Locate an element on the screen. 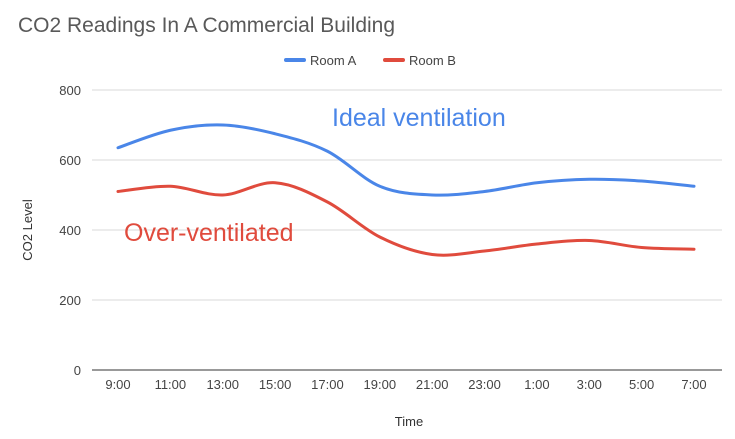 The height and width of the screenshot is (439, 735). annotation-ideal-ventilation: Ideal ventilation is located at coordinates (419, 118).